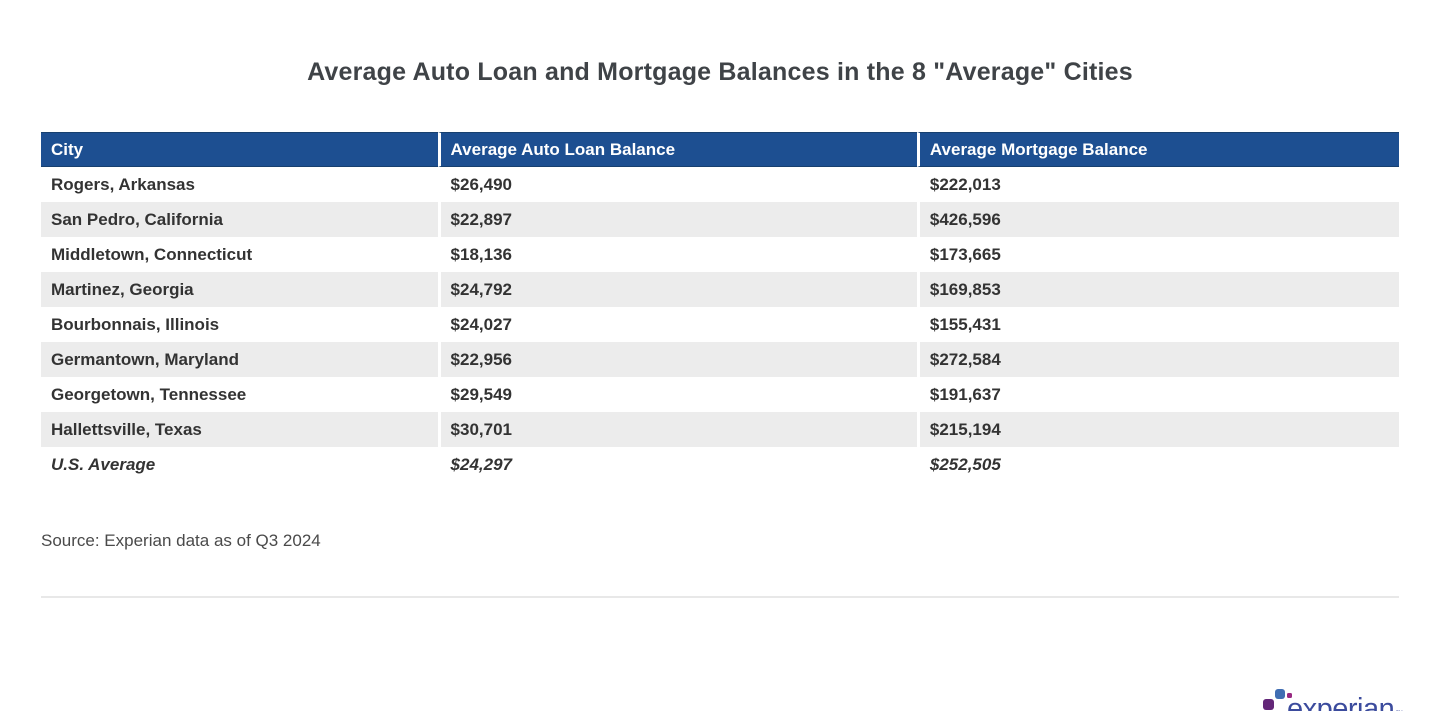  Describe the element at coordinates (1157, 324) in the screenshot. I see `mortgage-cell: $155,431` at that location.